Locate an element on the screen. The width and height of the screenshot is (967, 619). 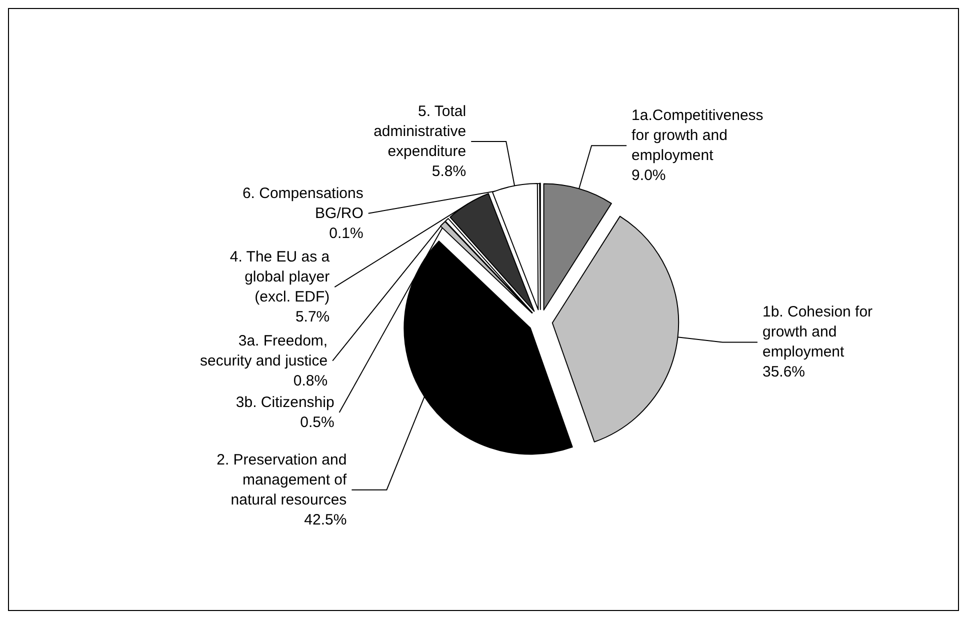
data-label: 0.5% is located at coordinates (317, 423).